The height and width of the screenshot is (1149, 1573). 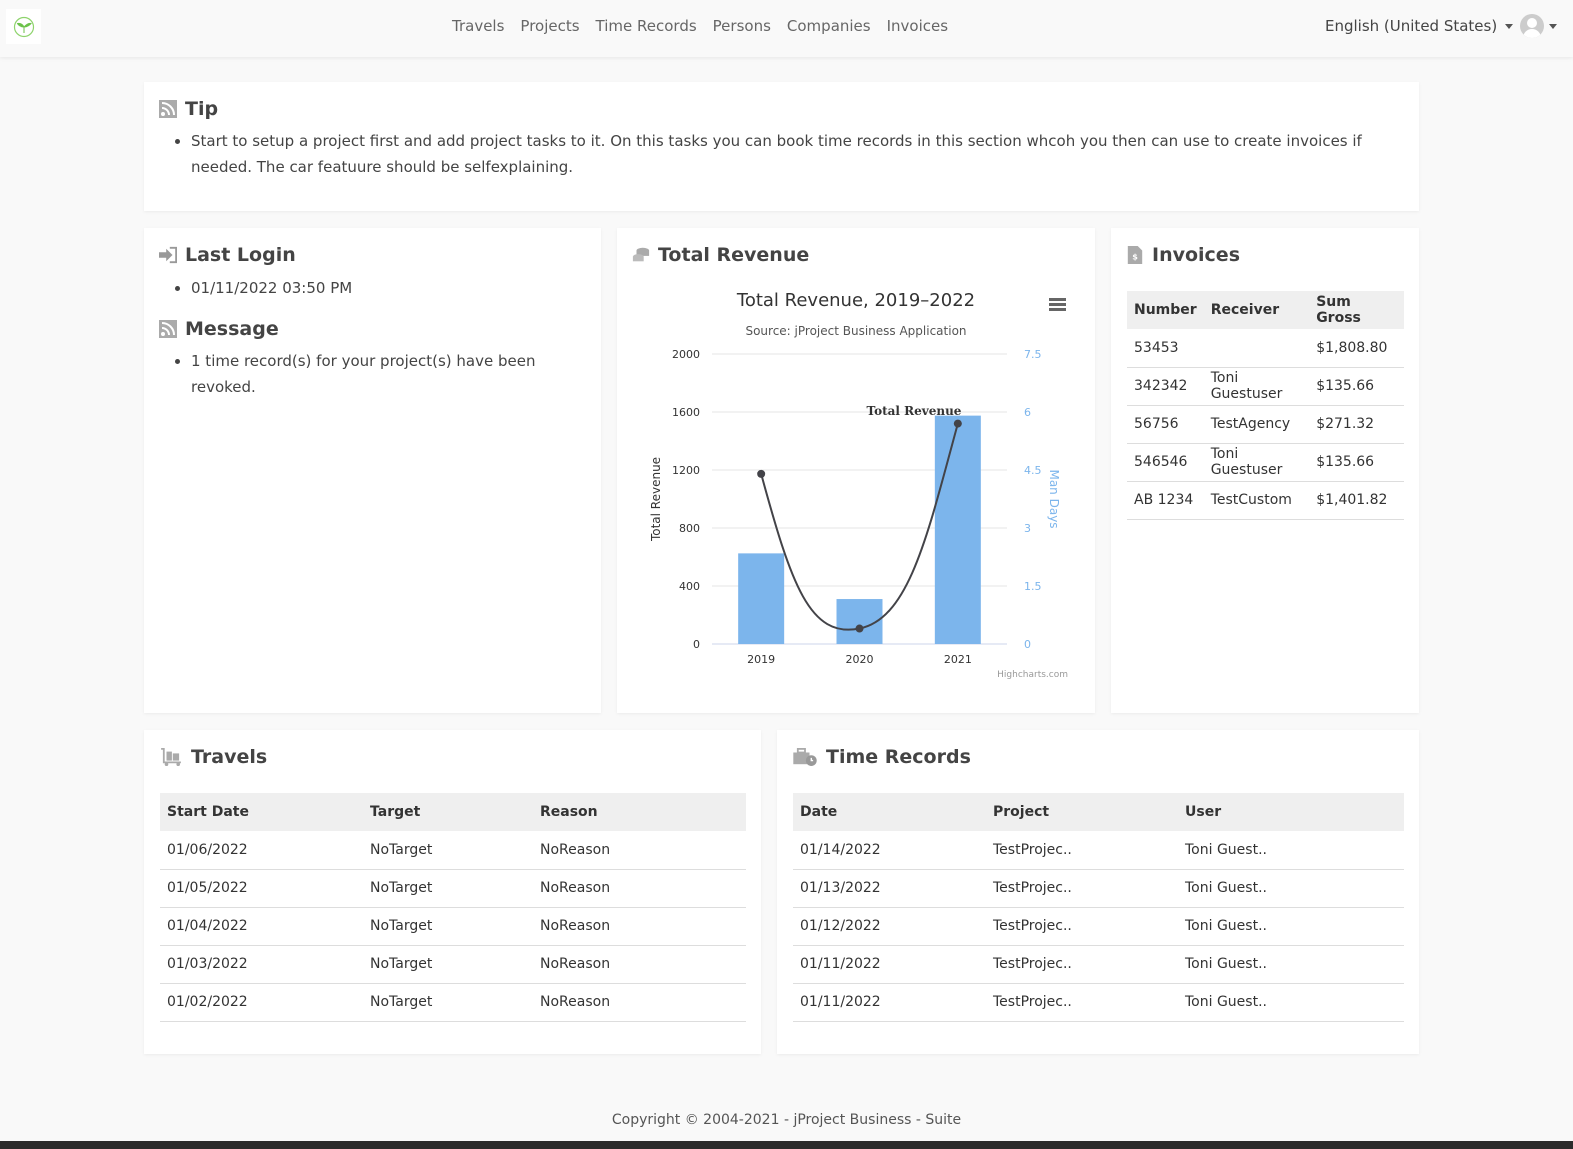 I want to click on table-row: 53453 $1,808.80, so click(x=1265, y=348).